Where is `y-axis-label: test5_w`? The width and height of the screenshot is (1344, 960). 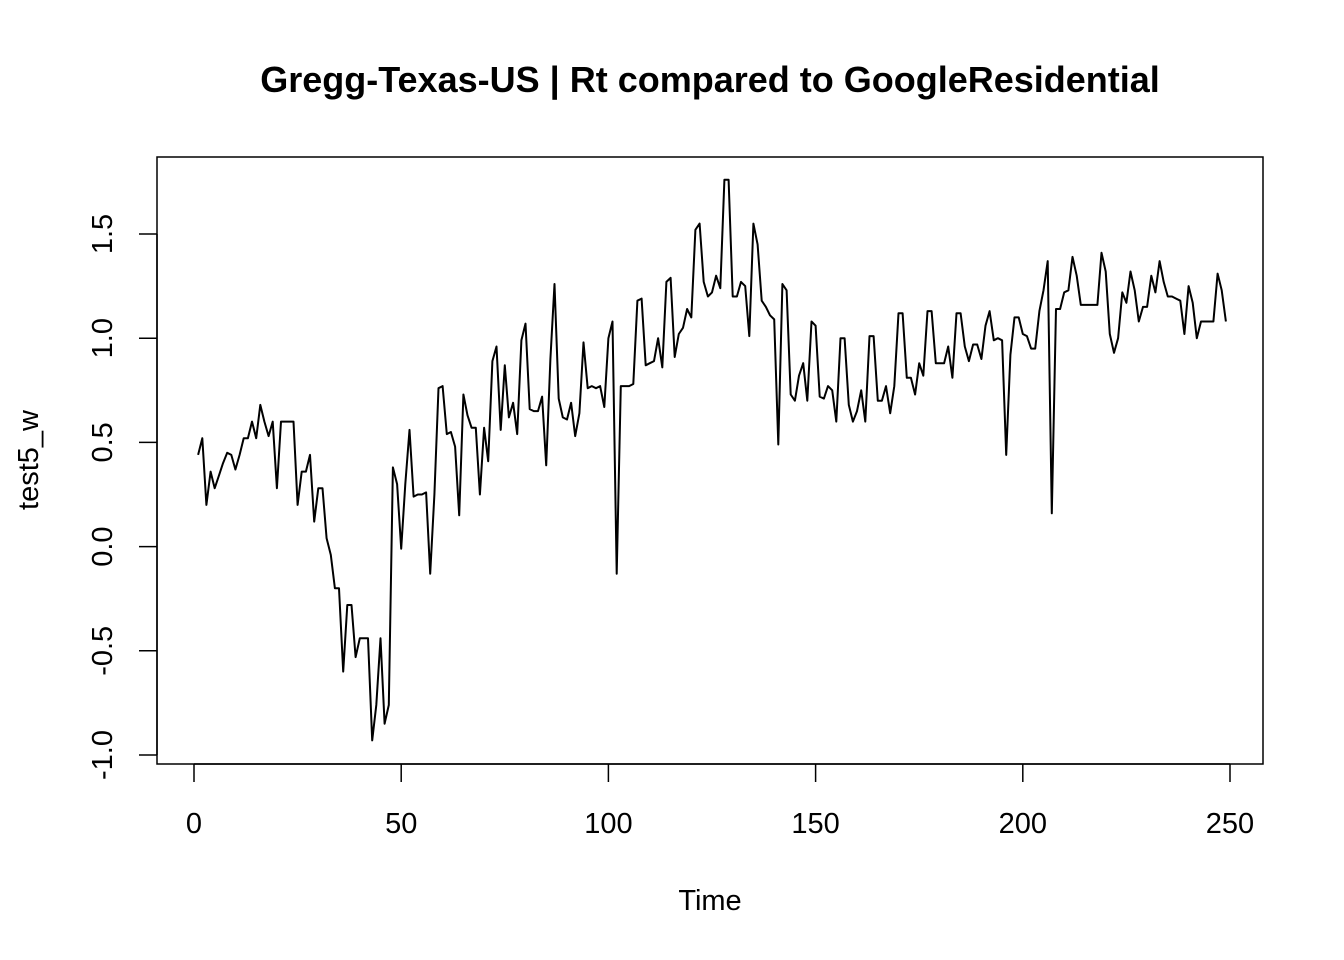 y-axis-label: test5_w is located at coordinates (29, 459).